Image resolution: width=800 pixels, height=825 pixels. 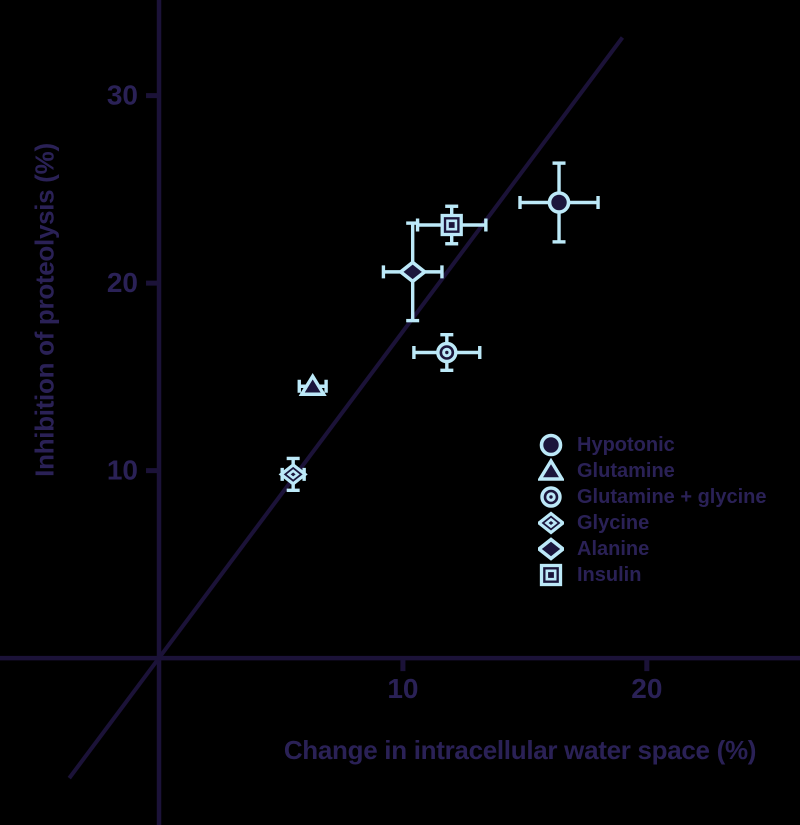 I want to click on legend-item-glutamine: Glutamine, so click(x=652, y=471).